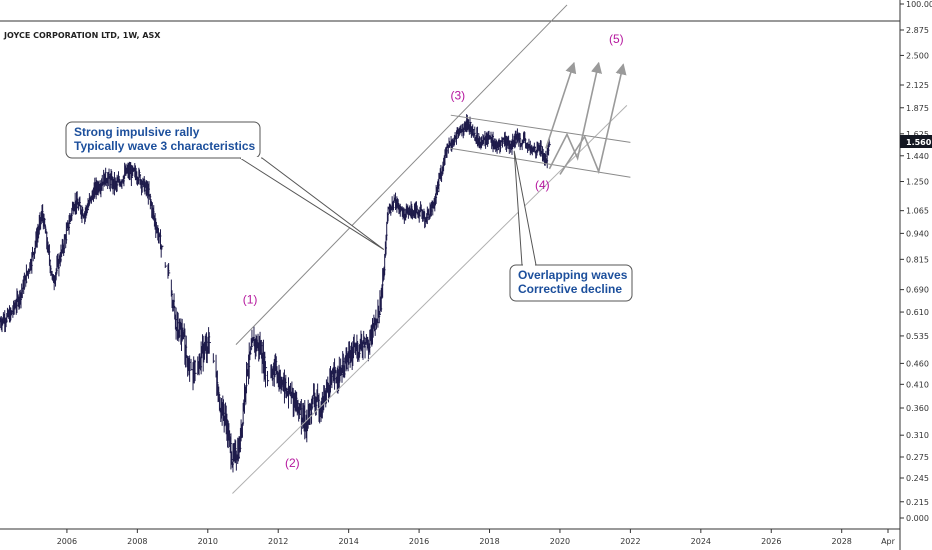 The image size is (932, 550). I want to click on x-tick-label: 2020, so click(560, 541).